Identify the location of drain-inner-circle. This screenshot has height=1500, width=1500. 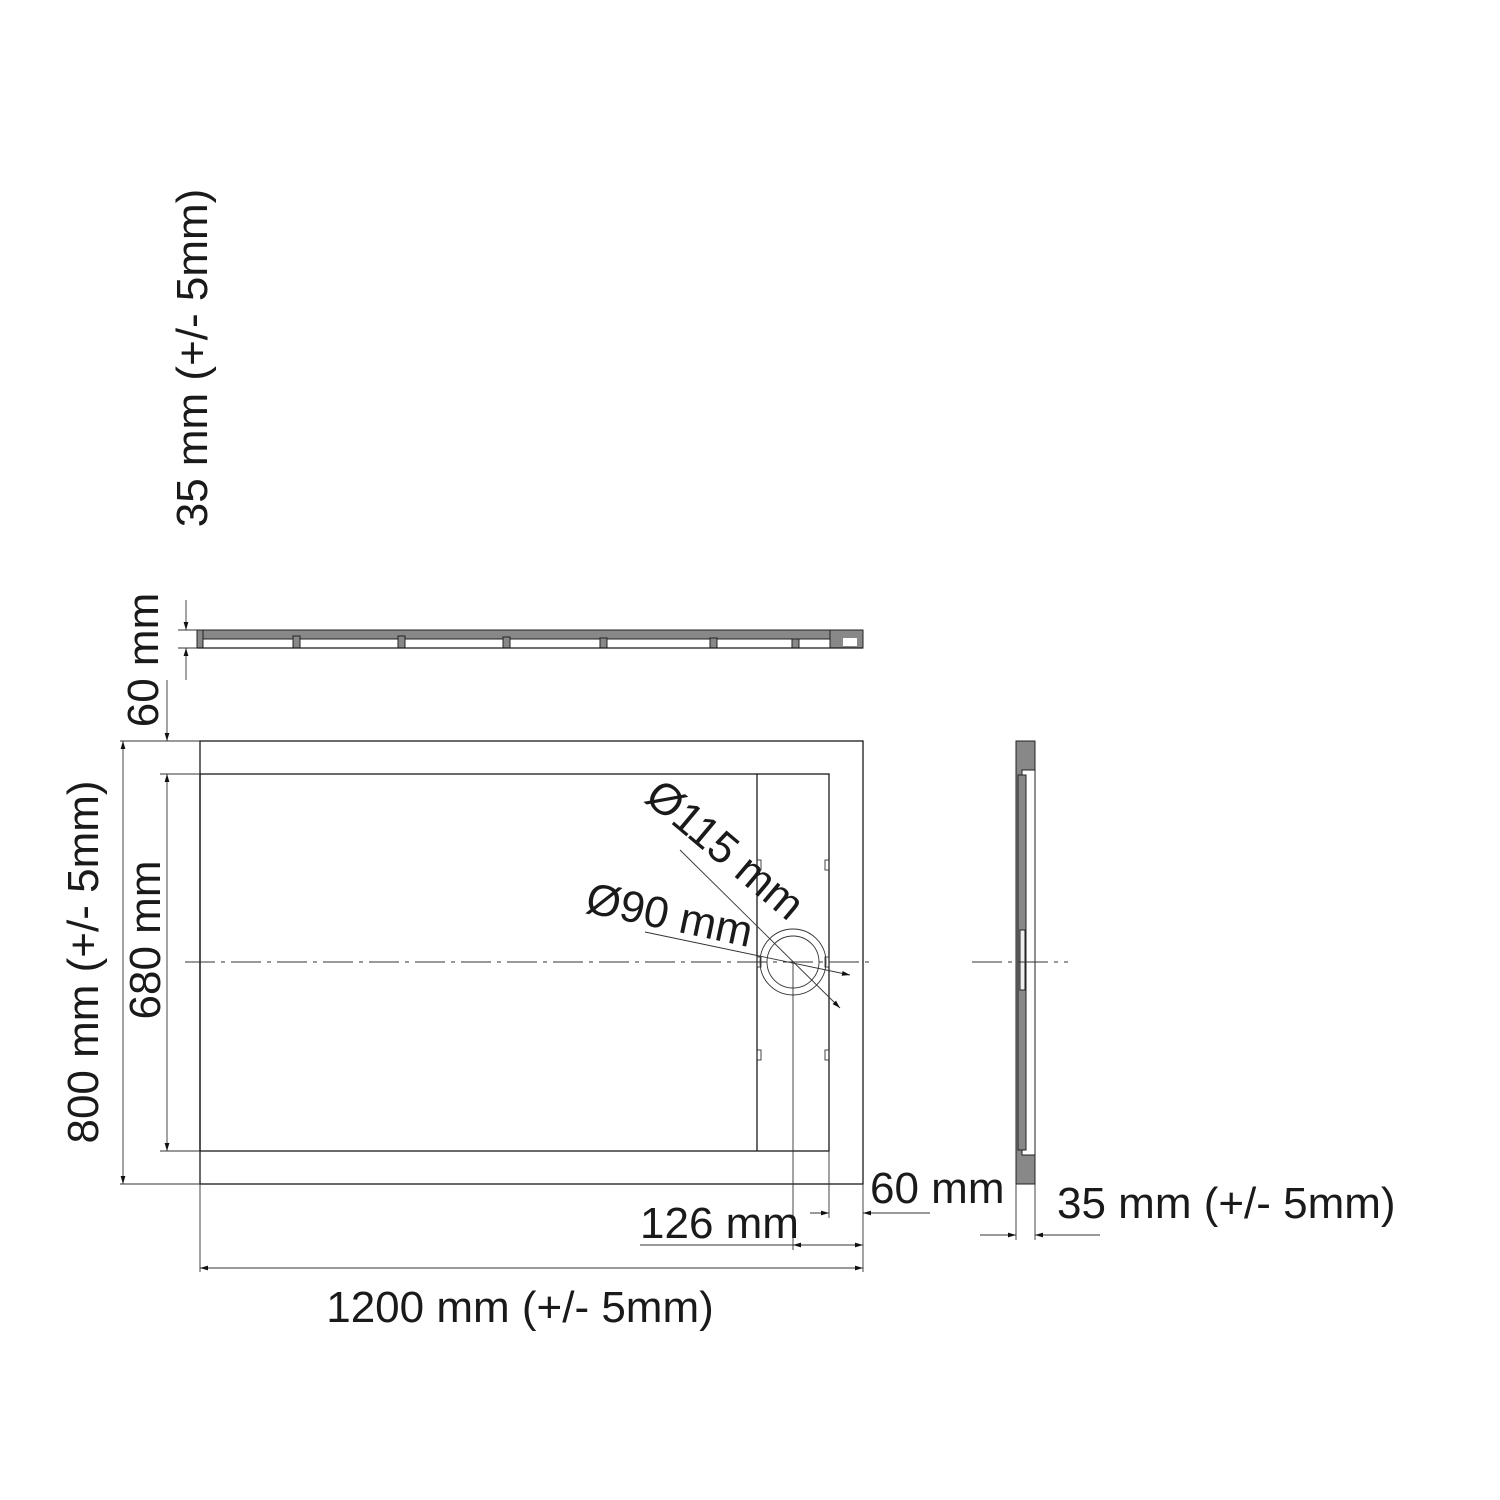
(793, 962).